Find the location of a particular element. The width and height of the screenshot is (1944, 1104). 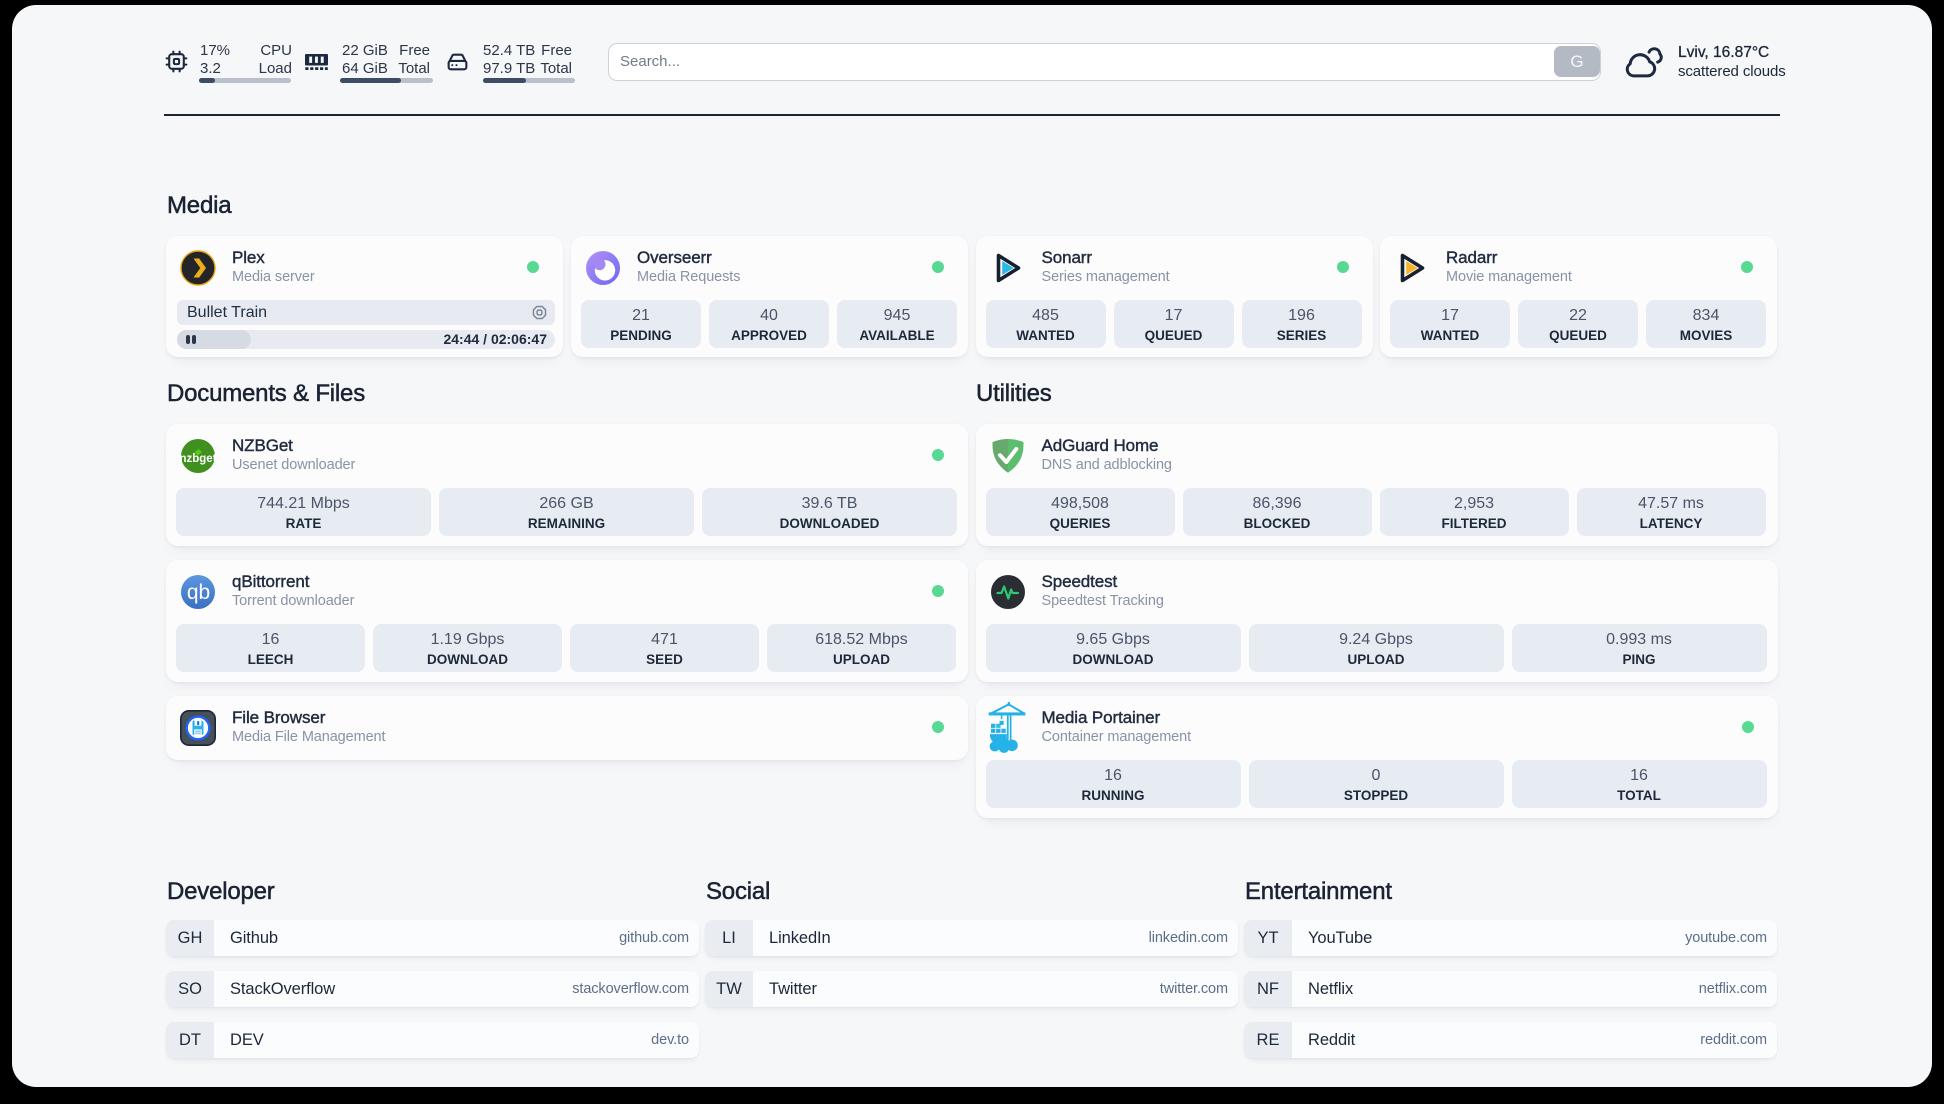

svg-text: nzbget is located at coordinates (198, 459).